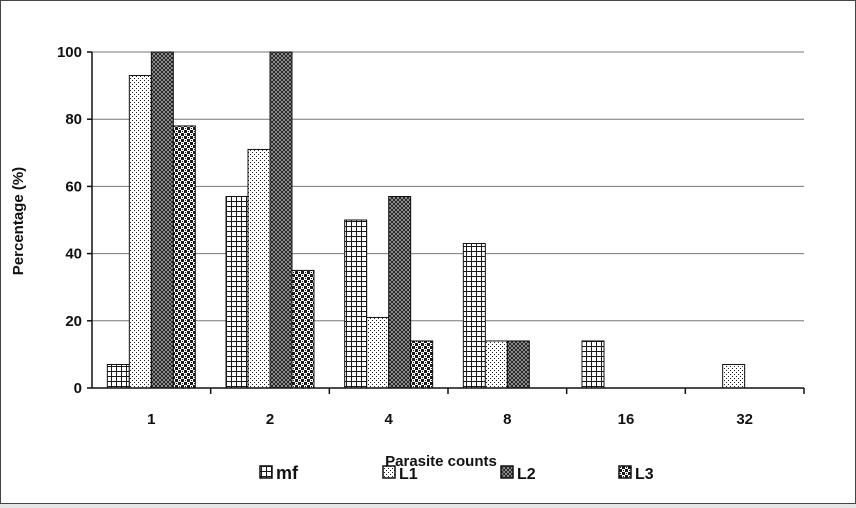 The width and height of the screenshot is (856, 508). What do you see at coordinates (526, 474) in the screenshot?
I see `legend-label-l2: L2` at bounding box center [526, 474].